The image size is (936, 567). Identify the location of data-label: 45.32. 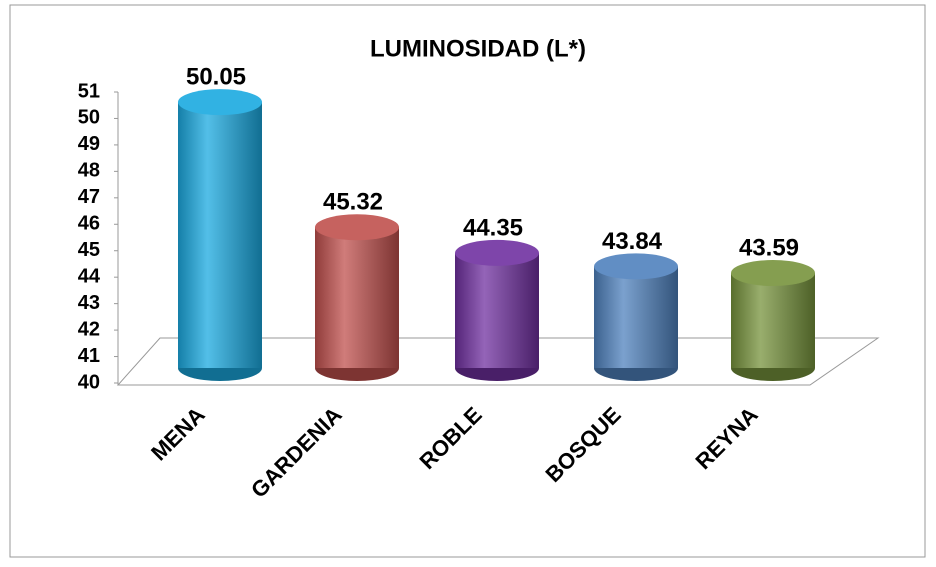
(353, 202).